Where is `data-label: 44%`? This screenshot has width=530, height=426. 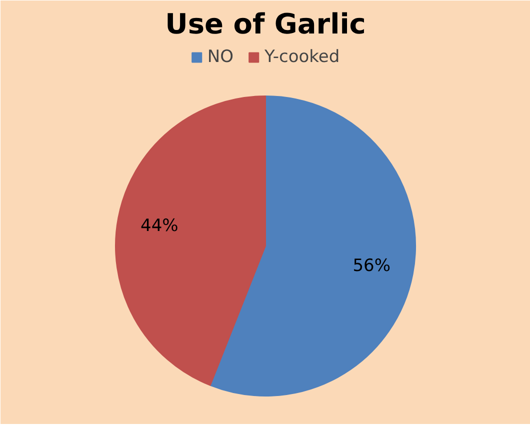
data-label: 44% is located at coordinates (159, 226).